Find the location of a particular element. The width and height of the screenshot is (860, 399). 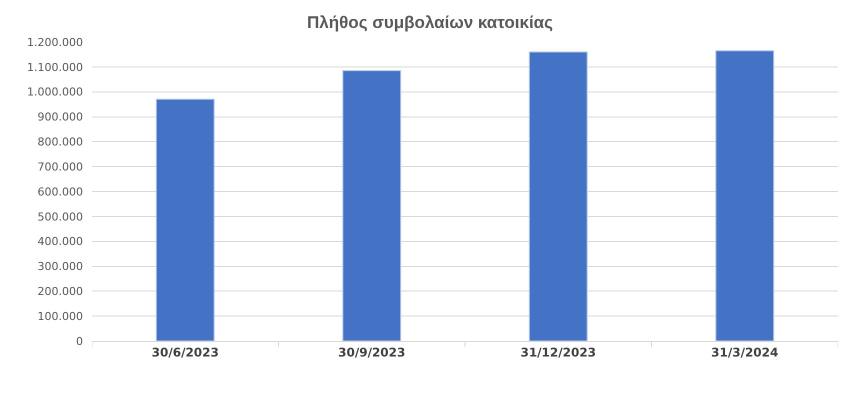

y-tick-label: 800.000 is located at coordinates (60, 142).